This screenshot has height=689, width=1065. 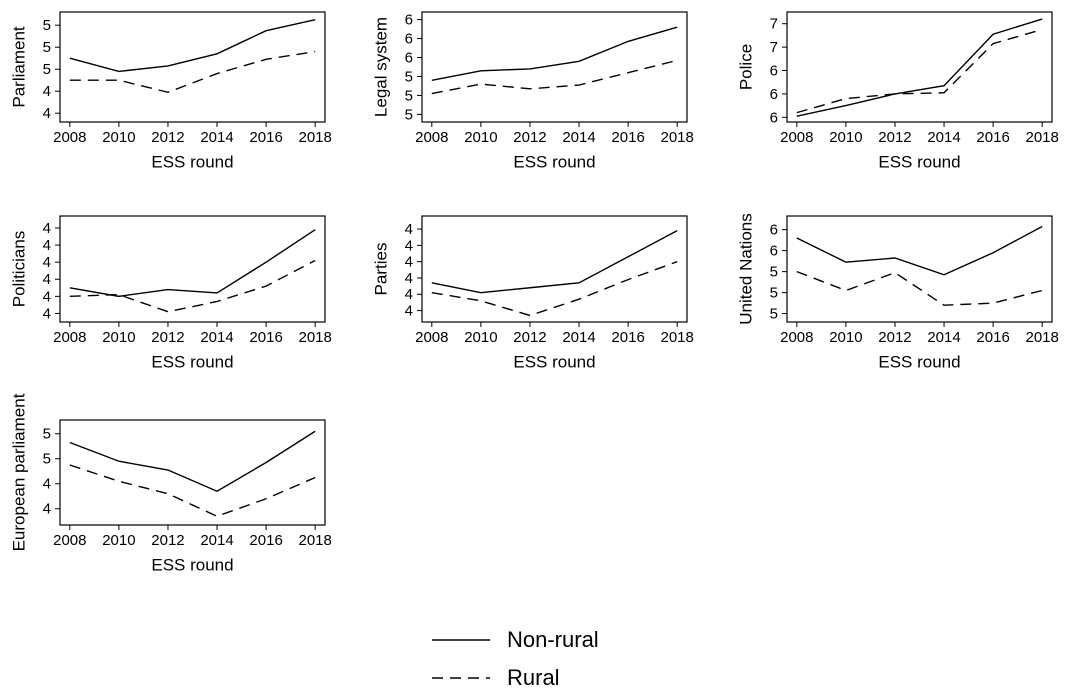 I want to click on legend-label: Non-rural, so click(x=553, y=639).